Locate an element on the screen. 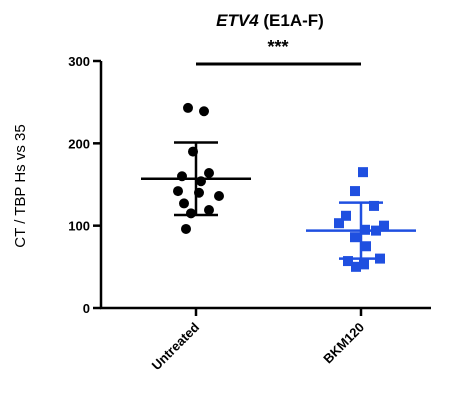  x-tick-label: Untreated is located at coordinates (176, 346).